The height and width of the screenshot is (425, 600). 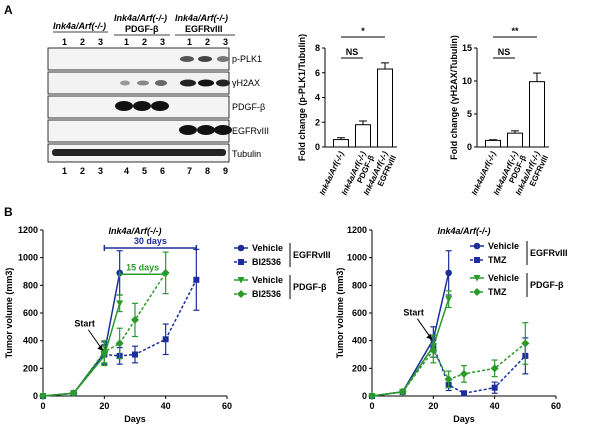 What do you see at coordinates (144, 171) in the screenshot?
I see `blot-bottom-lane: 5` at bounding box center [144, 171].